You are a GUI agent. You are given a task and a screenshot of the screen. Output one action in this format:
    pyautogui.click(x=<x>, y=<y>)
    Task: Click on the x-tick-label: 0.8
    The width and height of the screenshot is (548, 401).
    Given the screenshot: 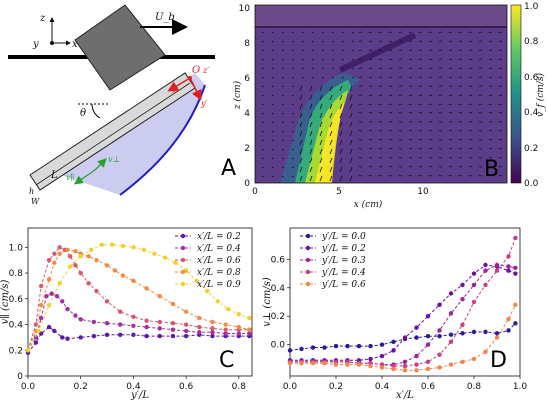 What is the action you would take?
    pyautogui.click(x=239, y=387)
    